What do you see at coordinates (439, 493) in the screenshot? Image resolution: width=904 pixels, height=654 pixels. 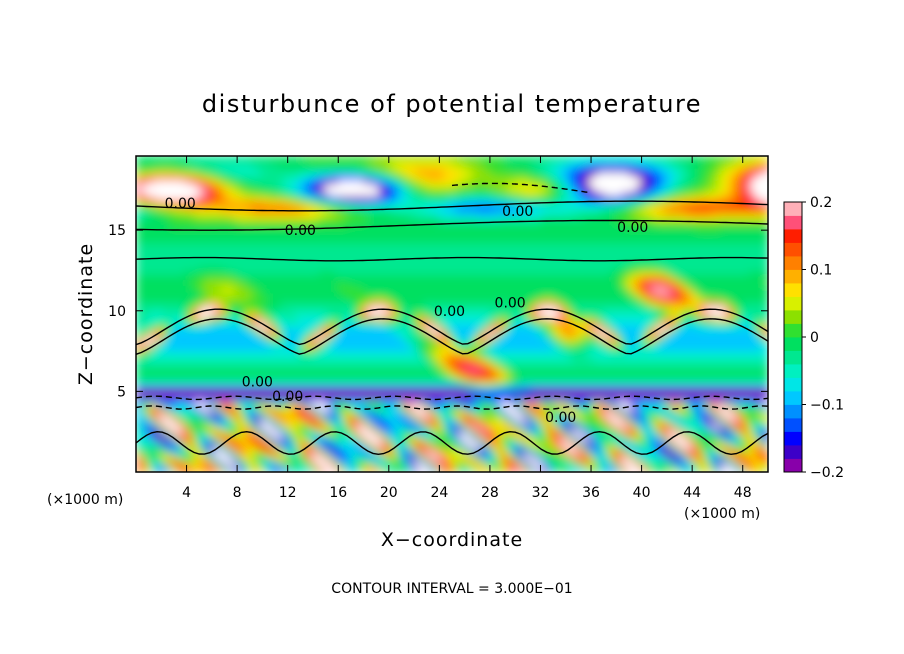 I see `x-tick-label: 24` at bounding box center [439, 493].